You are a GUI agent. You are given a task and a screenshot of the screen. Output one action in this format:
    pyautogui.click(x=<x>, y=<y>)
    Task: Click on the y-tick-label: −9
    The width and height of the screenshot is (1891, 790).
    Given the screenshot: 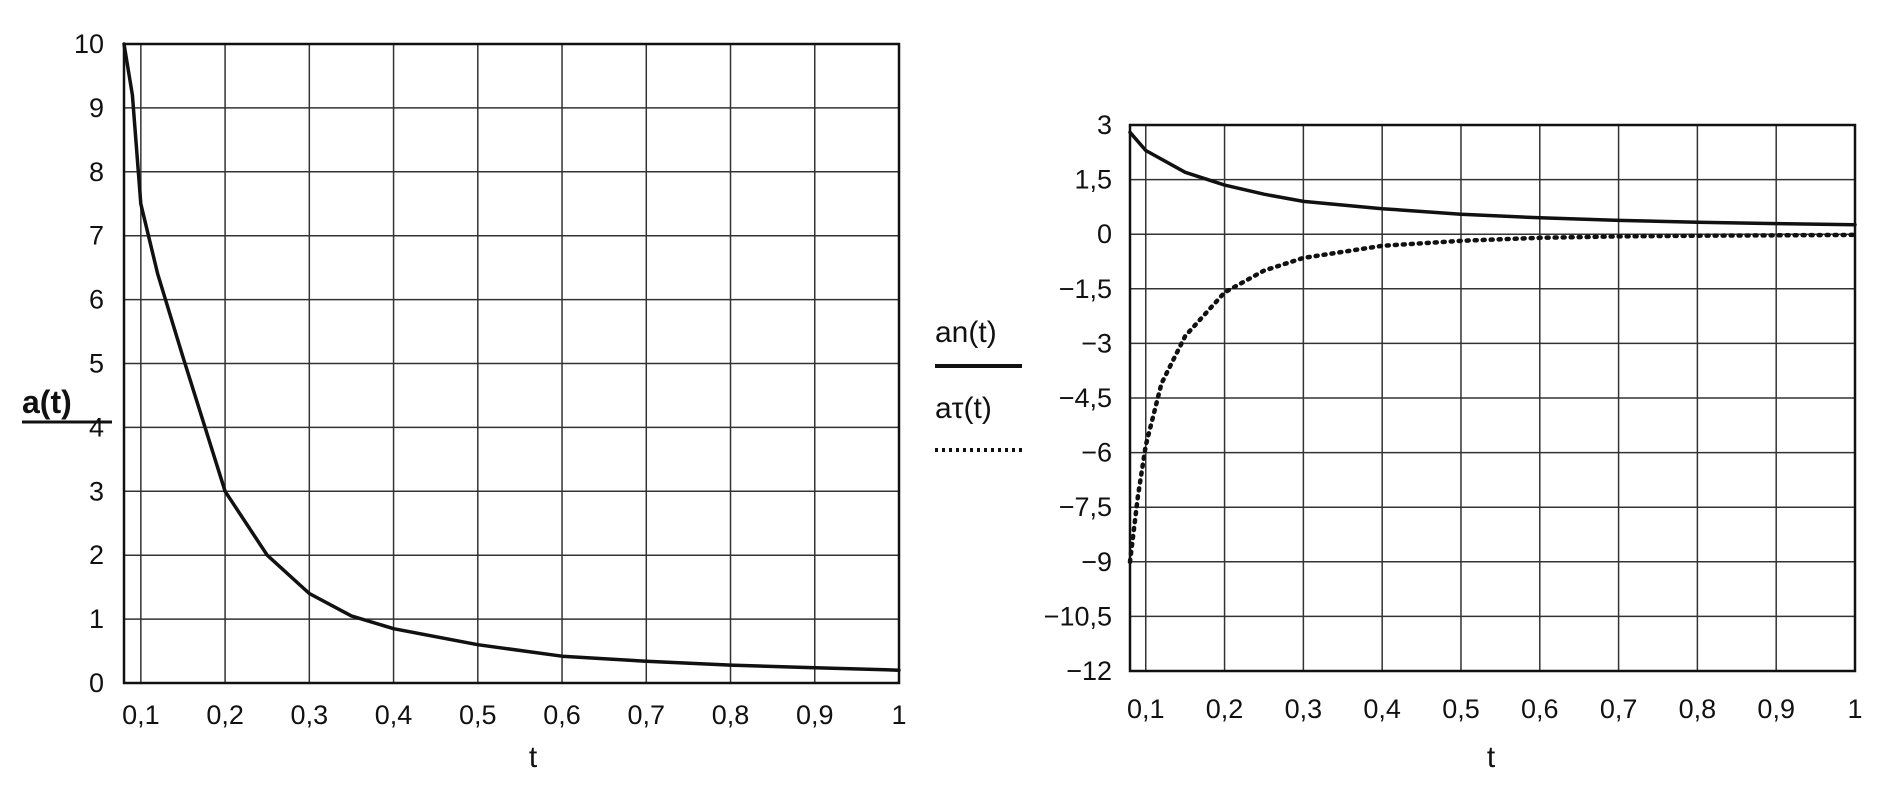 What is the action you would take?
    pyautogui.click(x=1096, y=562)
    